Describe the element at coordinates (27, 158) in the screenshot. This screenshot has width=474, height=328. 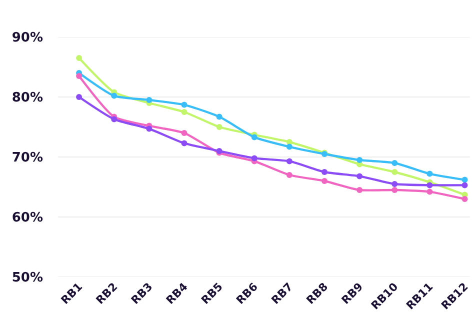
I see `y-tick-label: 70%` at that location.